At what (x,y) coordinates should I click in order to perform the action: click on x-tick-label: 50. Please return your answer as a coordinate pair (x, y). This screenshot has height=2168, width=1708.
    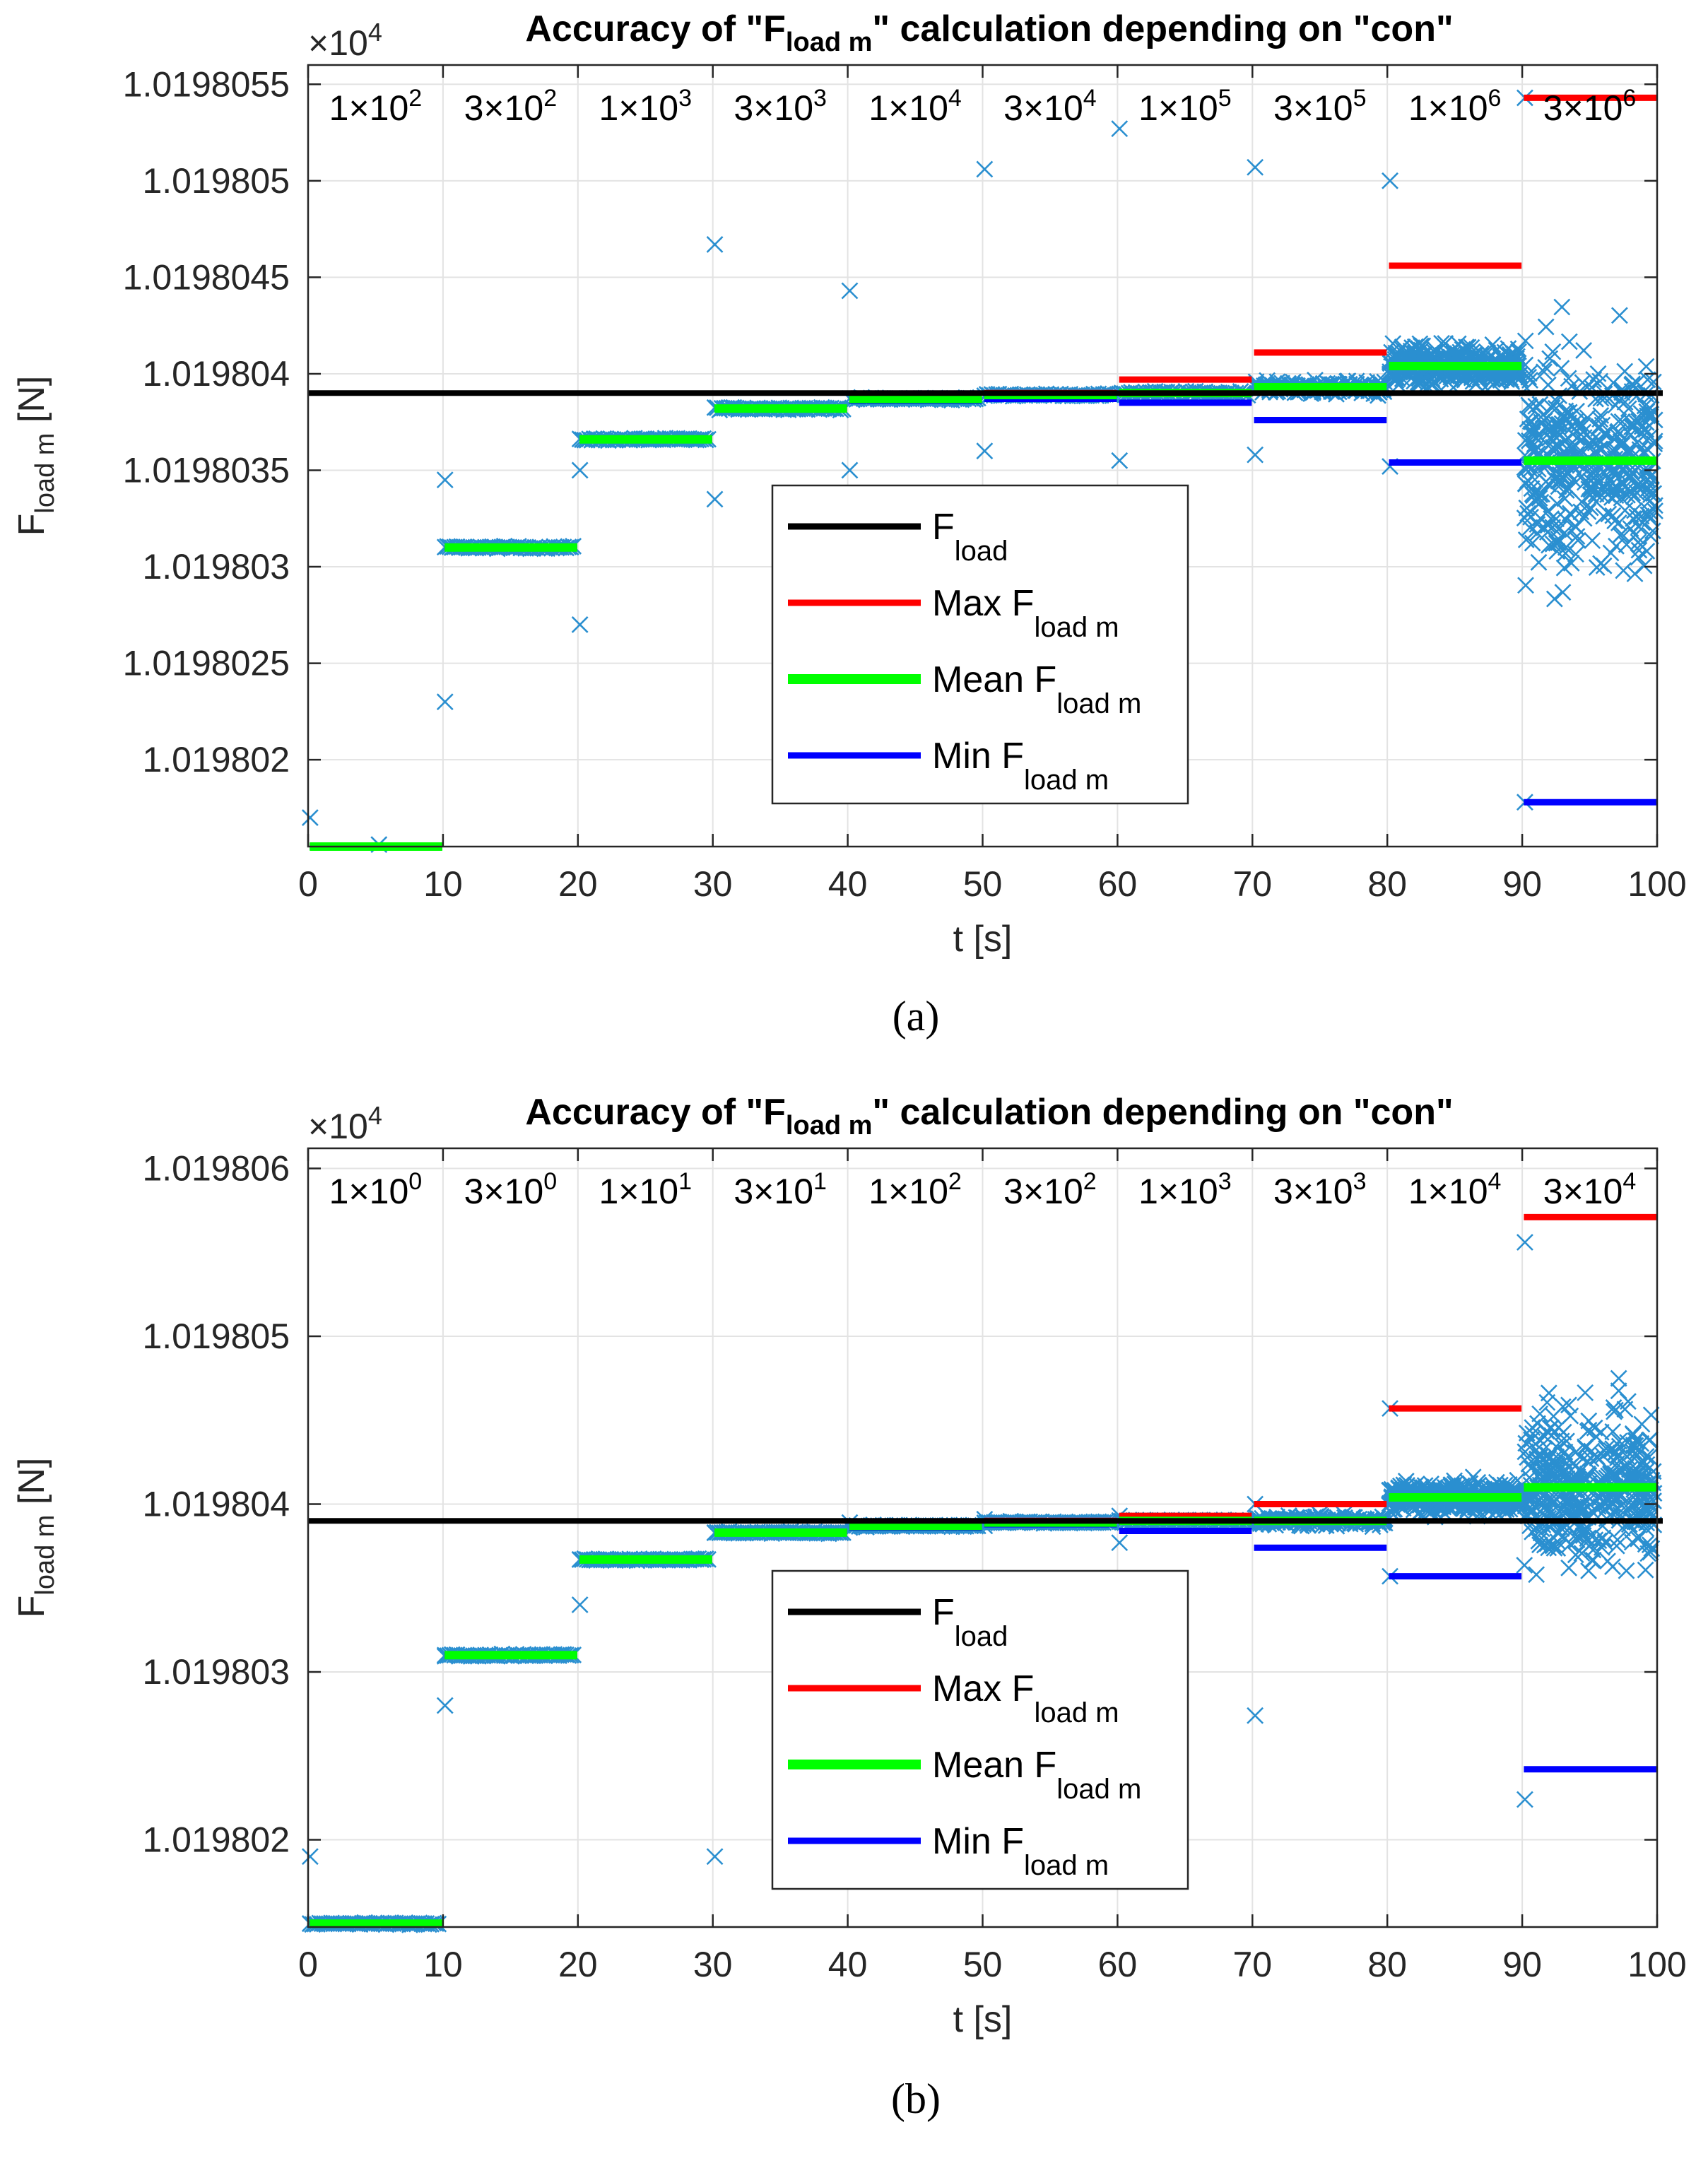
    Looking at the image, I should click on (983, 884).